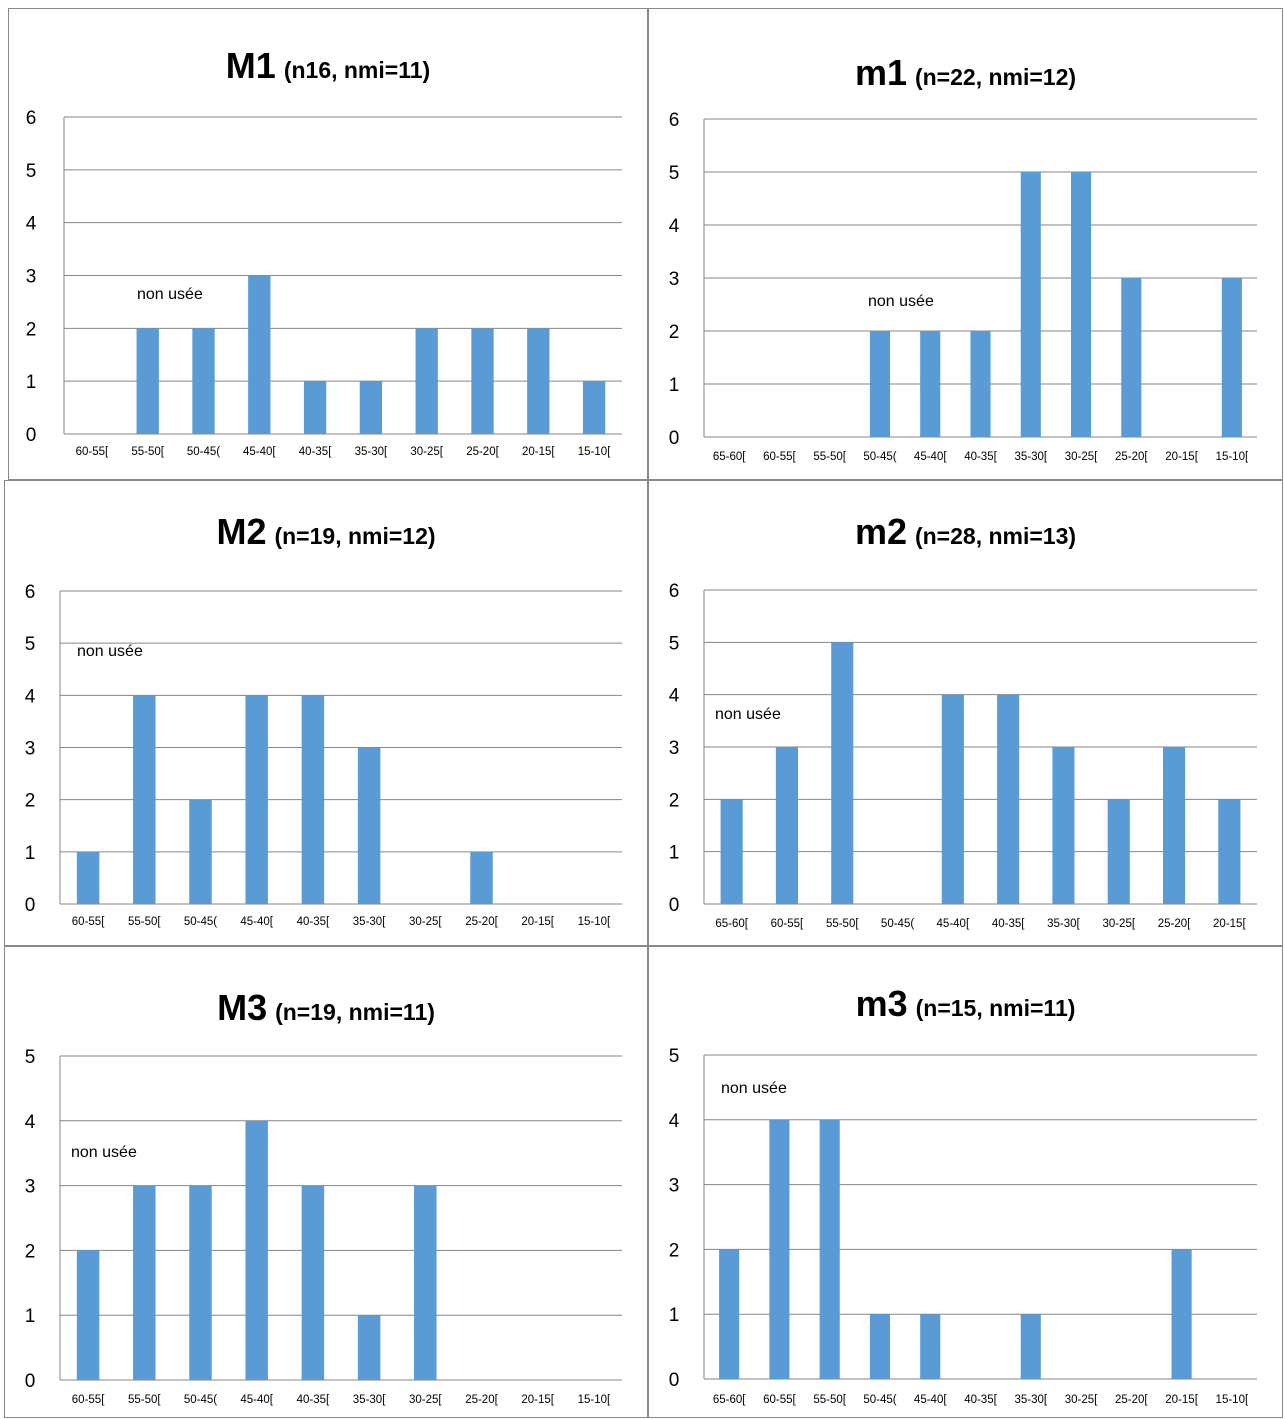 The image size is (1285, 1419). Describe the element at coordinates (995, 1008) in the screenshot. I see `chart-title-sub: (n=15, nmi=11)` at that location.